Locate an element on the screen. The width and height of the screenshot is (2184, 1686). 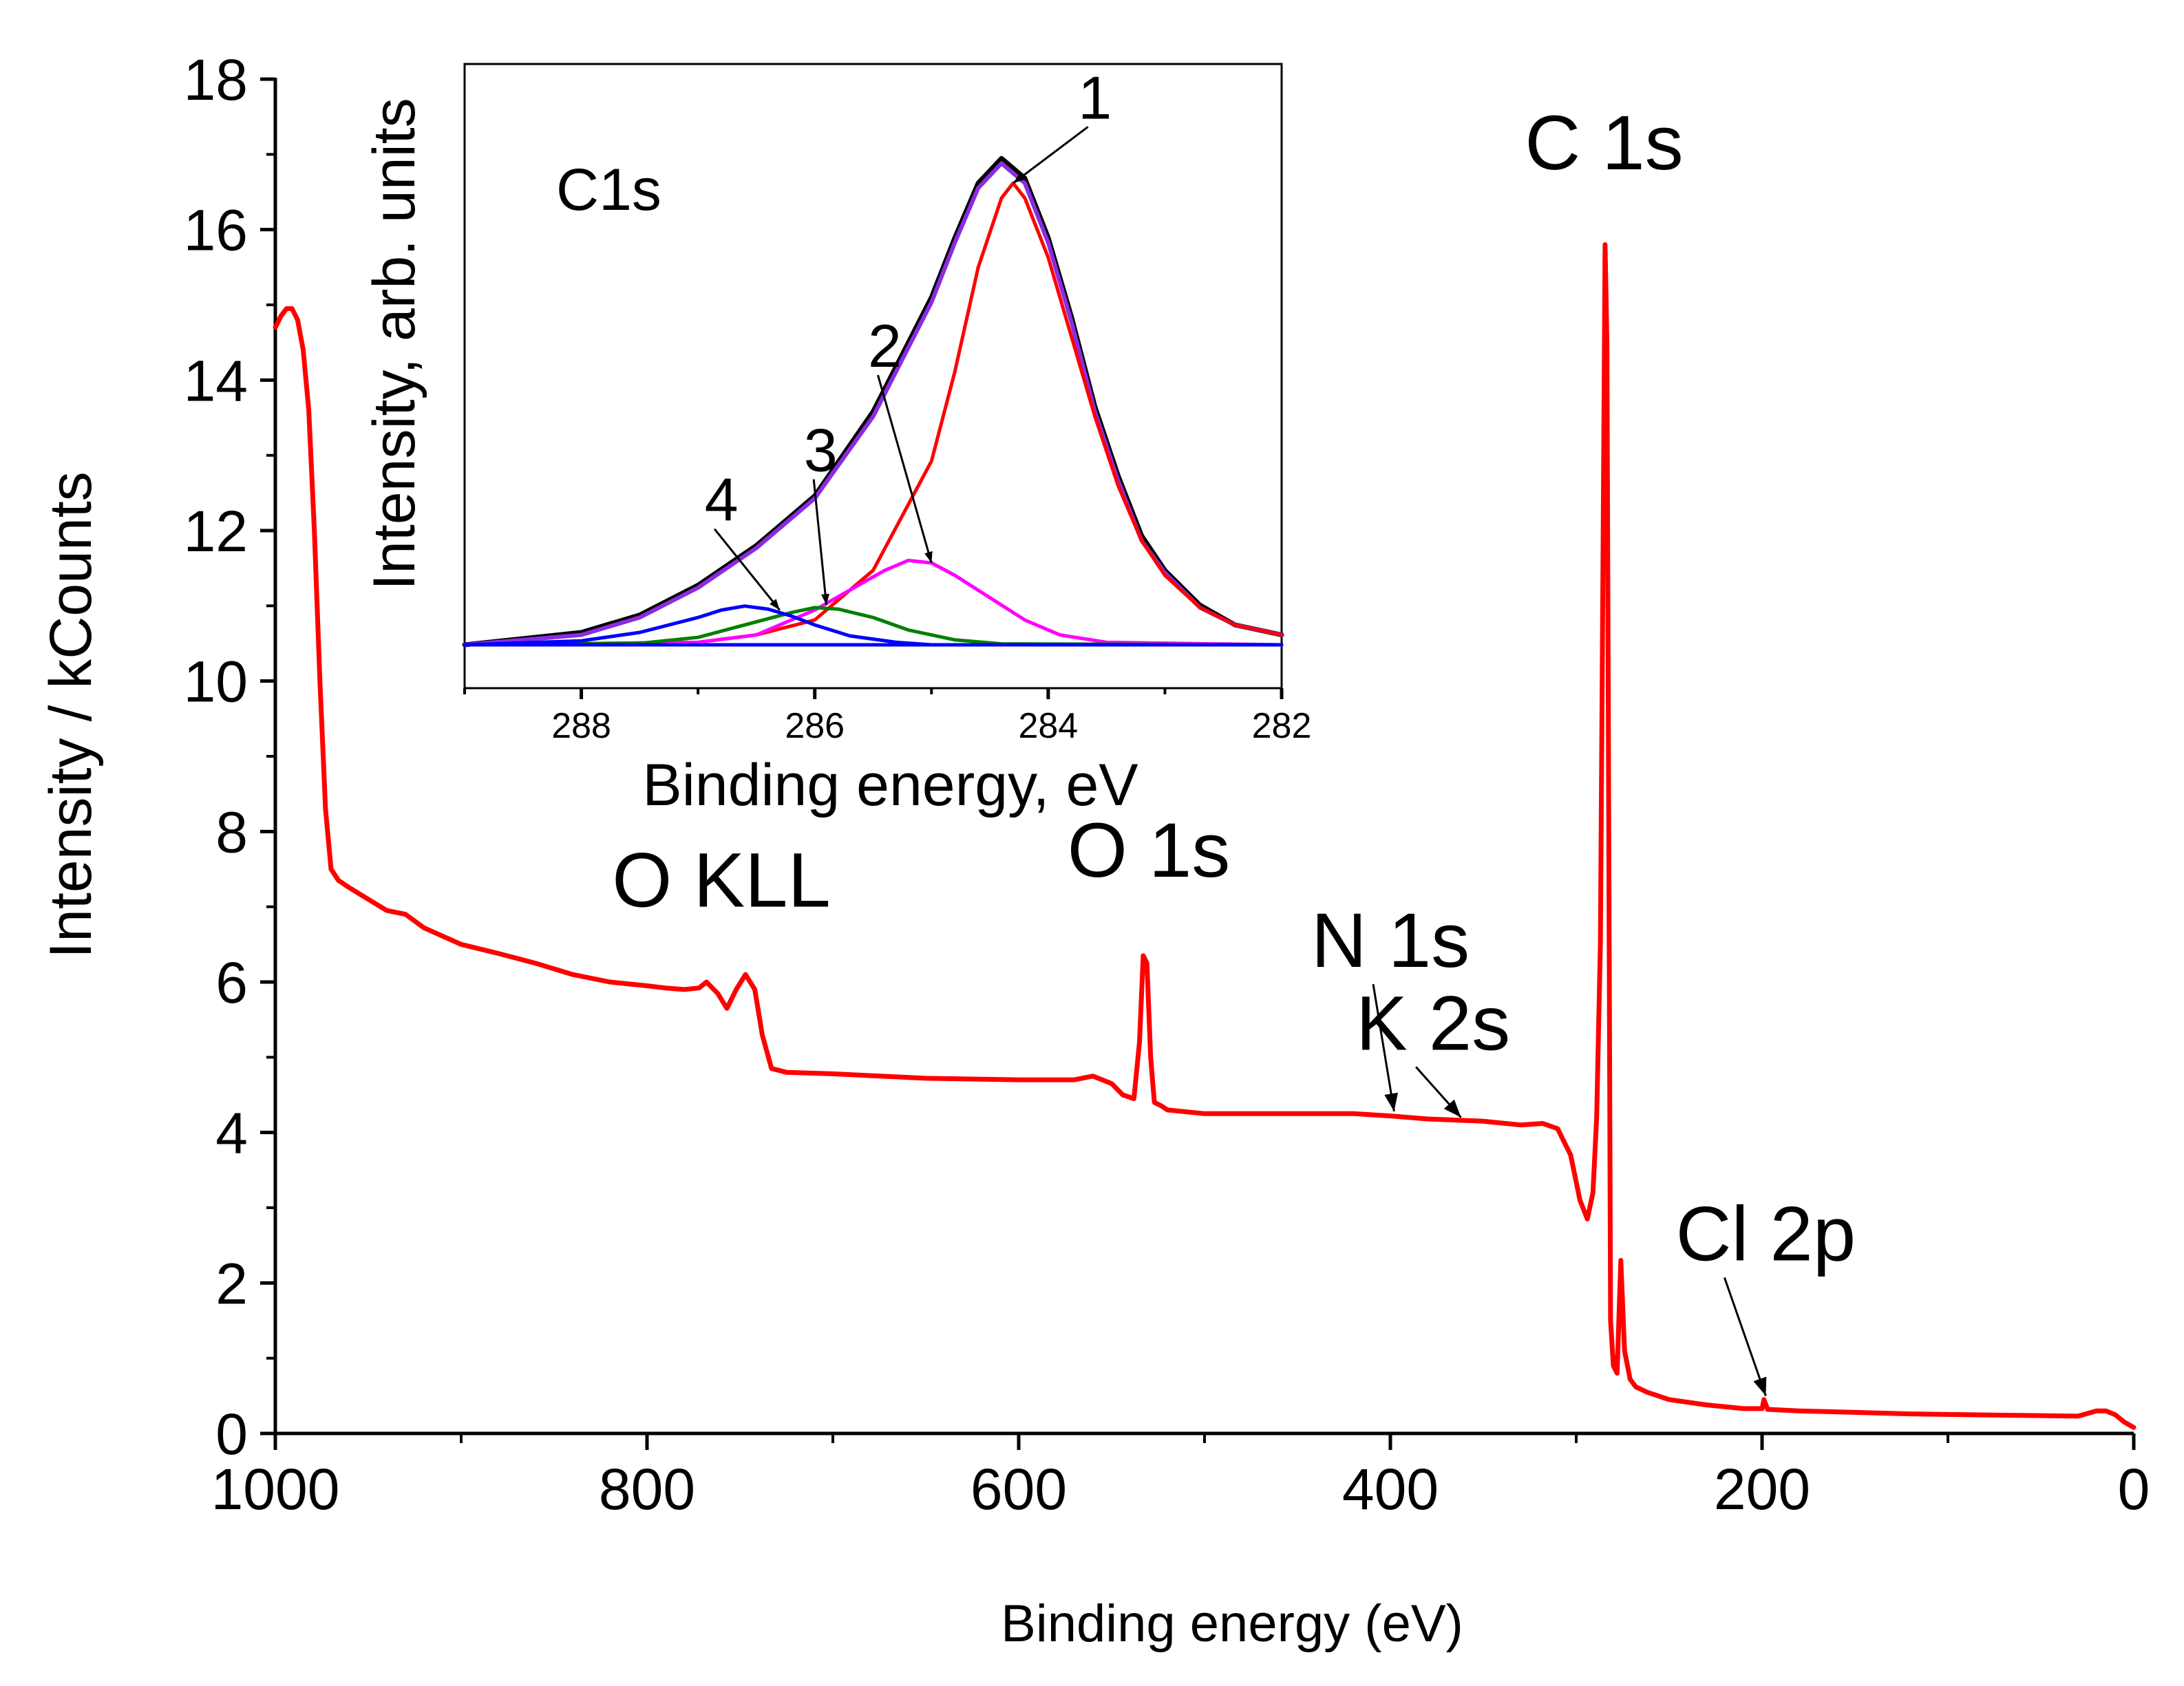
x-tick-label: 400 is located at coordinates (1390, 1490).